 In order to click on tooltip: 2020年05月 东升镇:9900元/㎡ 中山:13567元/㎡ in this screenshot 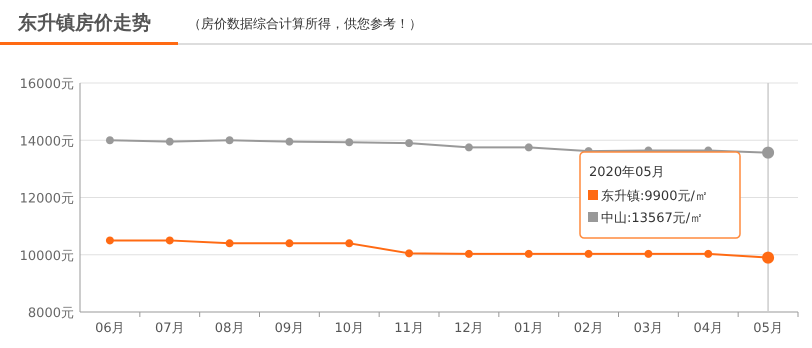, I will do `click(660, 195)`.